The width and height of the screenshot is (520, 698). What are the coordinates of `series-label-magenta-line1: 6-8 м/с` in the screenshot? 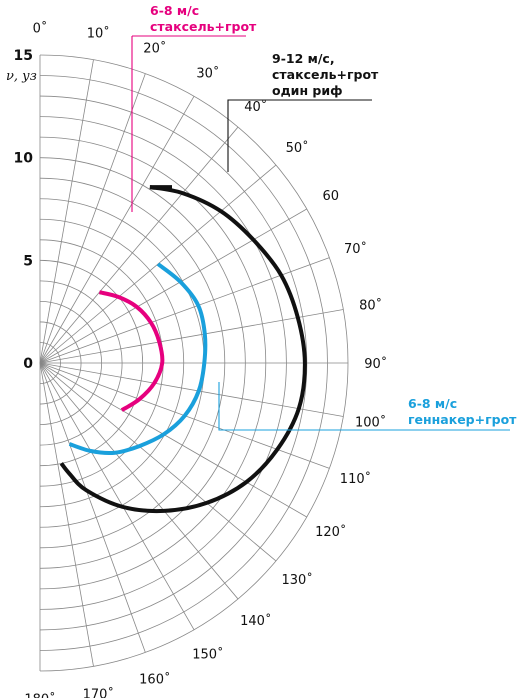 It's located at (174, 10).